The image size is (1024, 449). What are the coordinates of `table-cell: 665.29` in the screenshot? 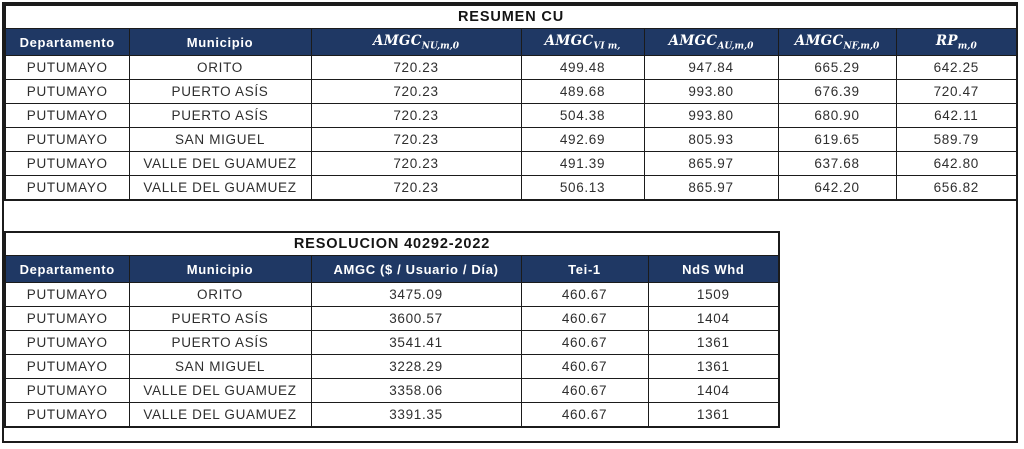 It's located at (837, 67).